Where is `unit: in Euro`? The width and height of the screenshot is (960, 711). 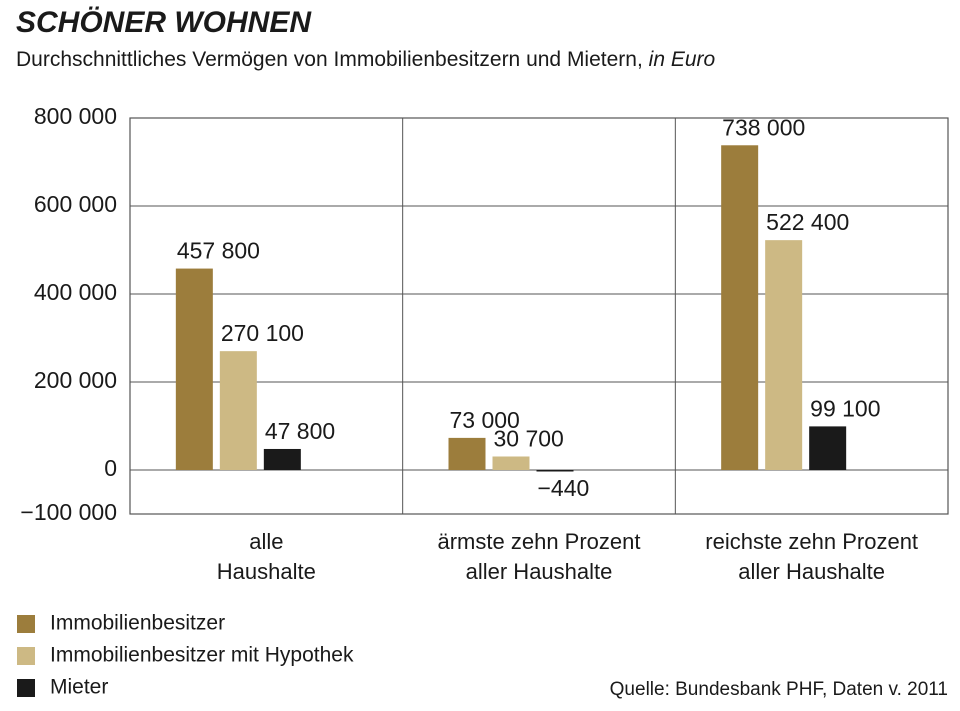 unit: in Euro is located at coordinates (682, 59).